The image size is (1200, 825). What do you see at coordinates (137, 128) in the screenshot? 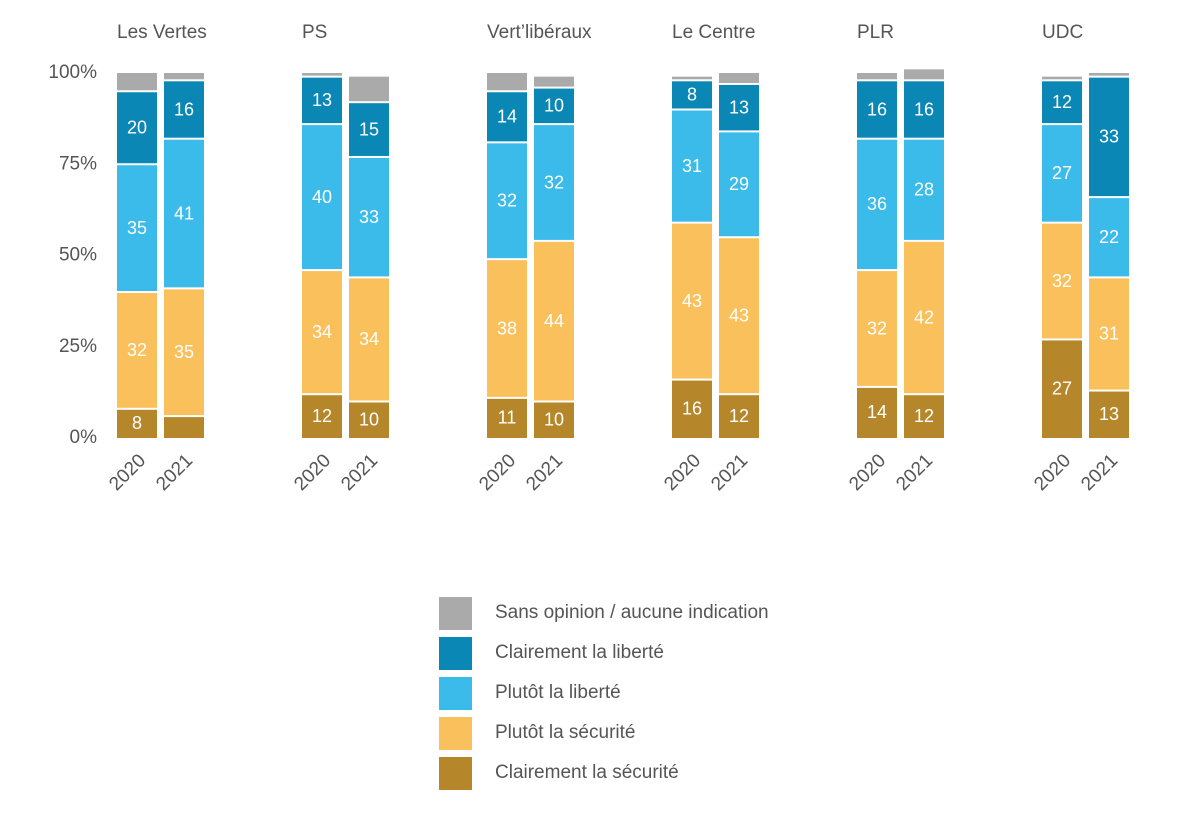
I see `value-label: 20` at bounding box center [137, 128].